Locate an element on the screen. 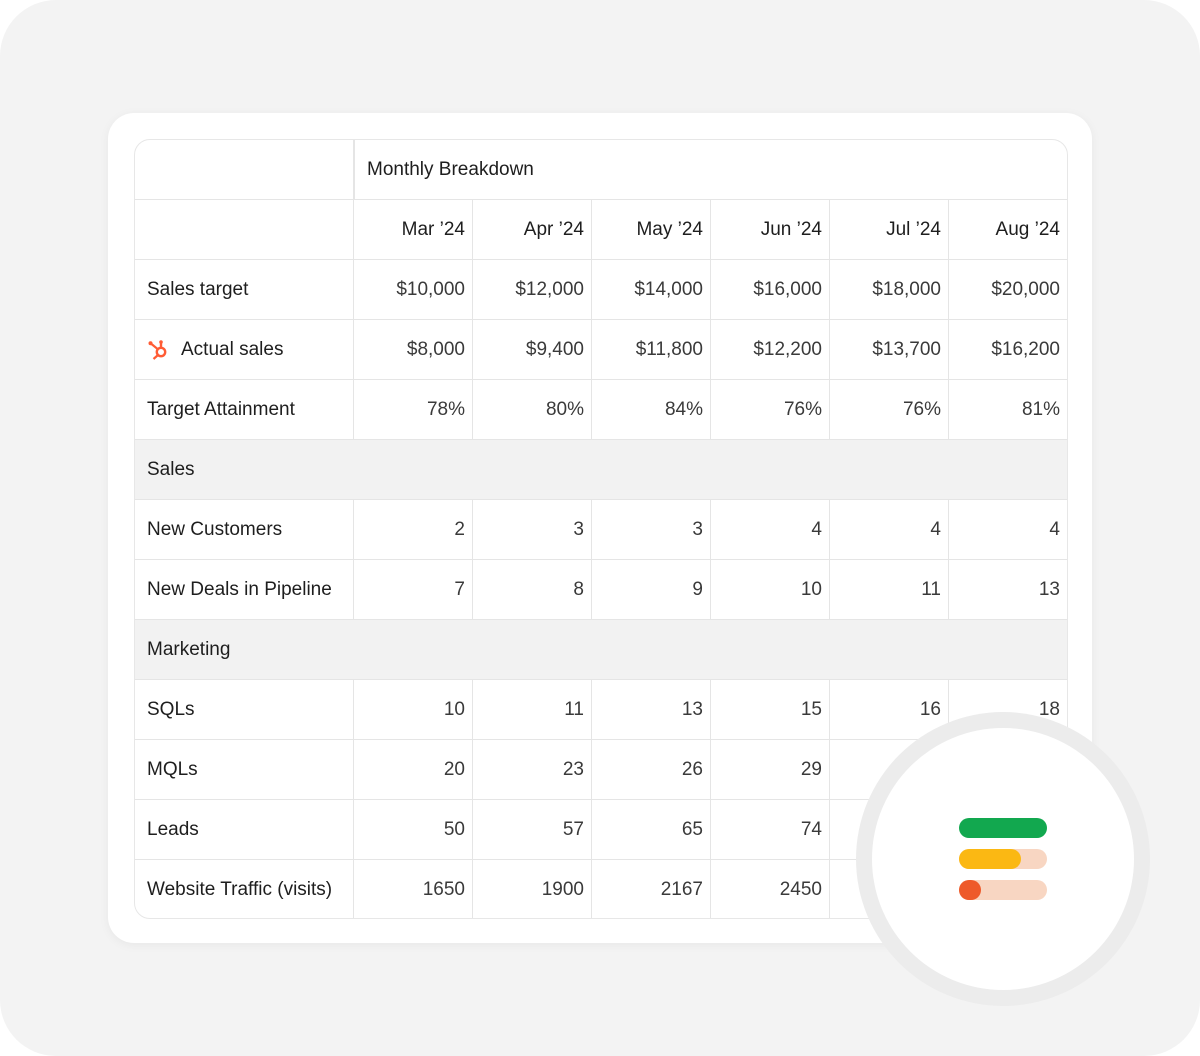 This screenshot has height=1056, width=1200. table-row: SQLs 10 11 13 15 16 18 is located at coordinates (601, 710).